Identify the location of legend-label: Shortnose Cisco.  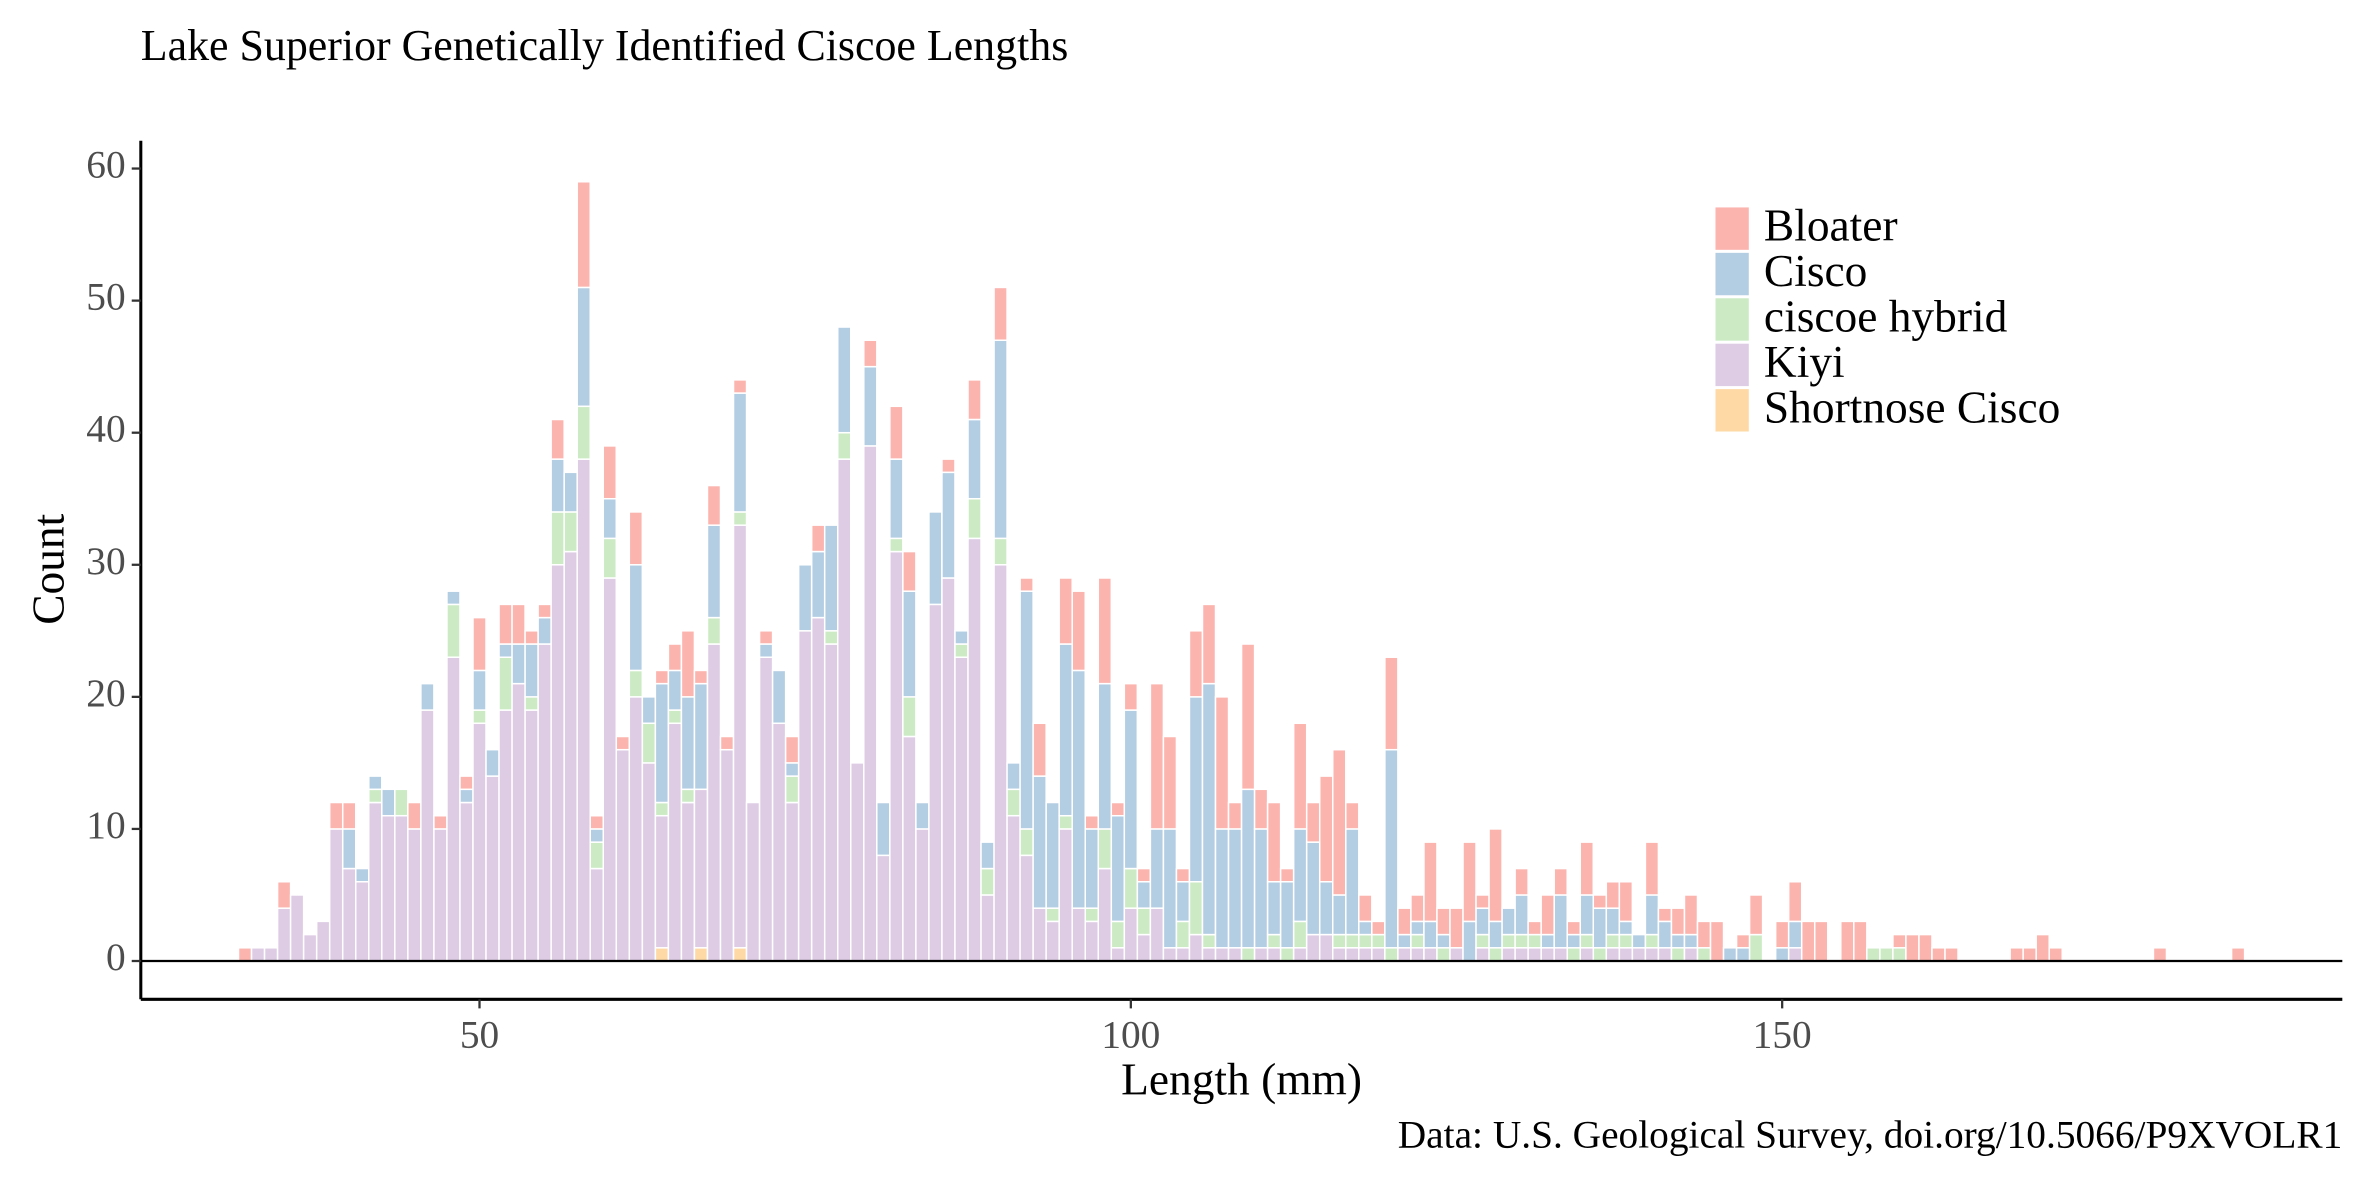
(1912, 407).